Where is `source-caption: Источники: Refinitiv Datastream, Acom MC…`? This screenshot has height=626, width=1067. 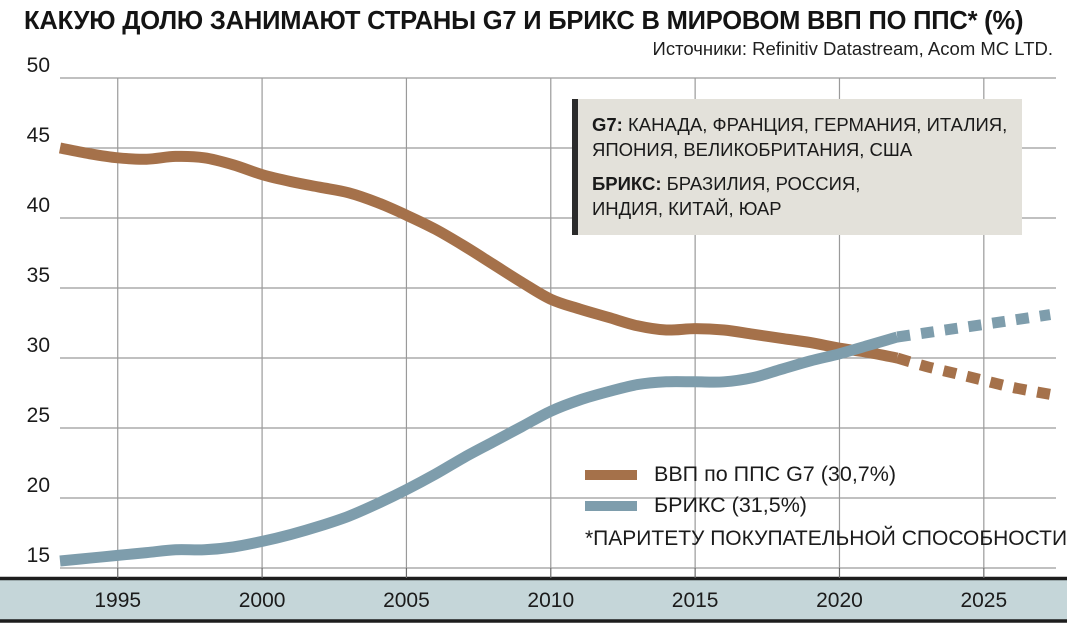 source-caption: Источники: Refinitiv Datastream, Acom MC… is located at coordinates (852, 48).